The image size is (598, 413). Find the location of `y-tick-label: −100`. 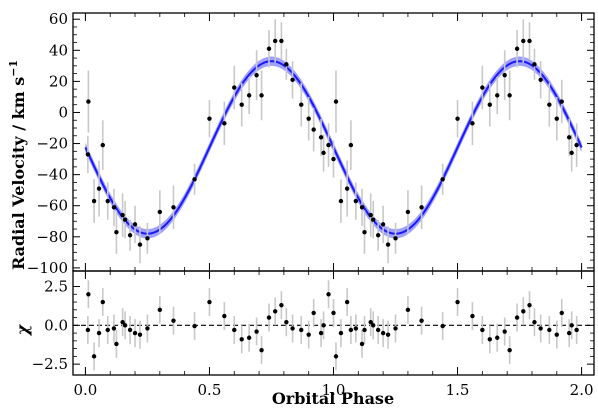

y-tick-label: −100 is located at coordinates (47, 268).